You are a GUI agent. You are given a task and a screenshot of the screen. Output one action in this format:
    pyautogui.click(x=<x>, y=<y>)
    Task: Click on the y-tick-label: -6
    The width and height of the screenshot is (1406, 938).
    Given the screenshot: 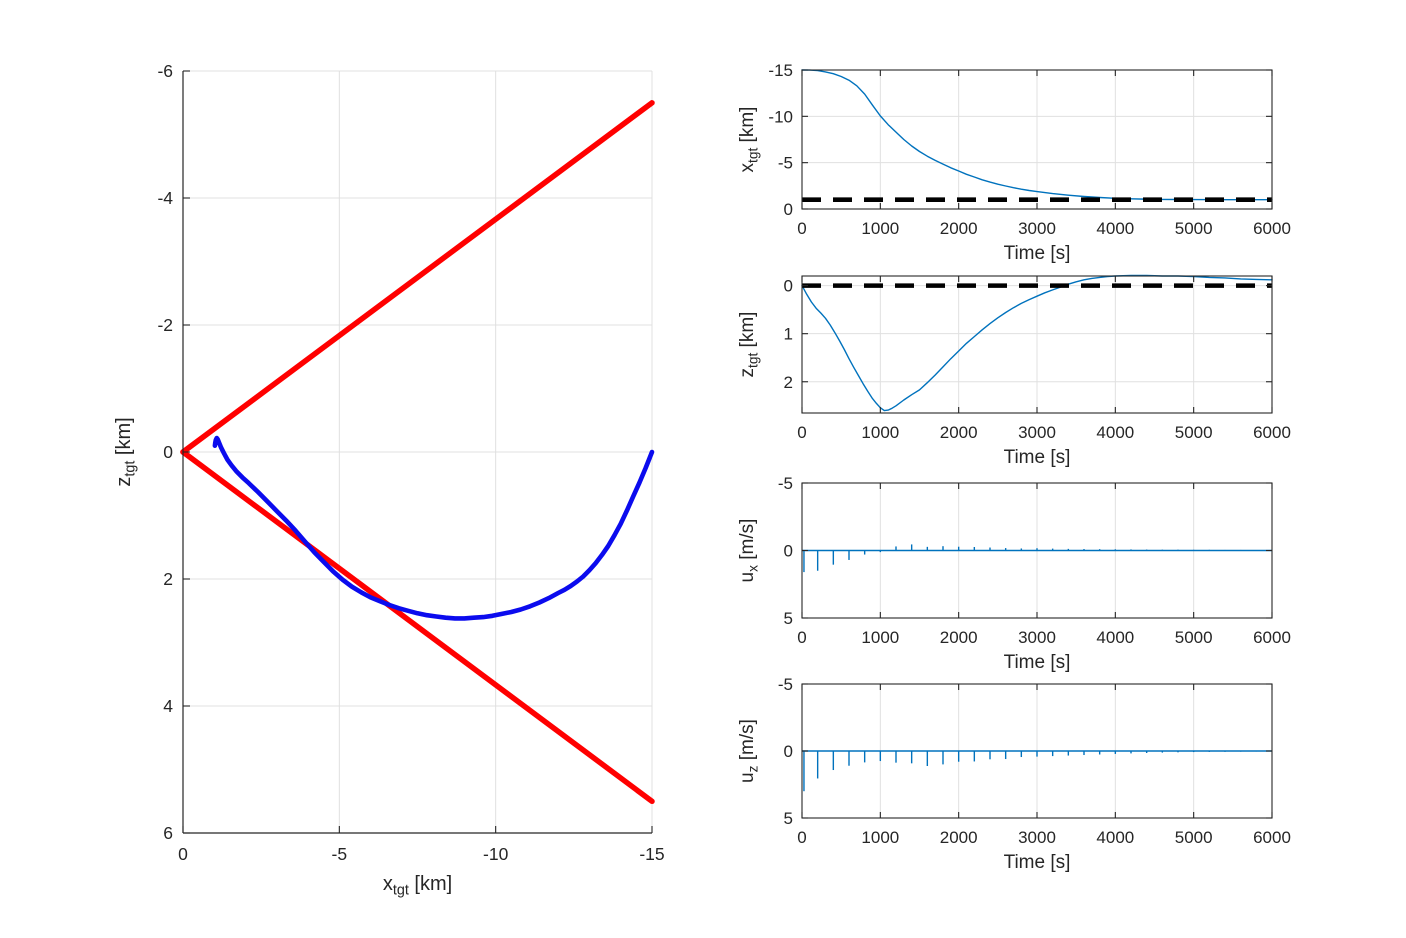 What is the action you would take?
    pyautogui.click(x=165, y=71)
    